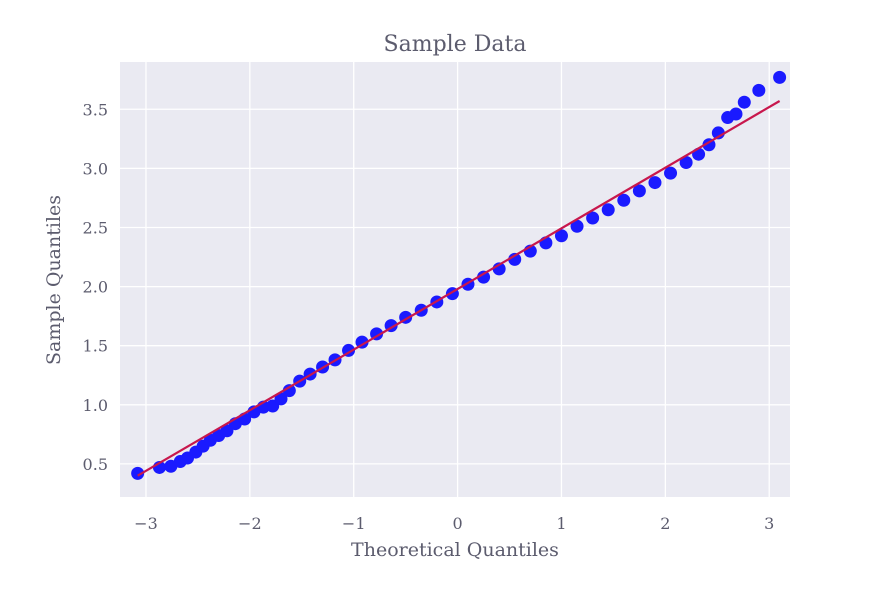  What do you see at coordinates (354, 523) in the screenshot?
I see `x-tick-label: −1` at bounding box center [354, 523].